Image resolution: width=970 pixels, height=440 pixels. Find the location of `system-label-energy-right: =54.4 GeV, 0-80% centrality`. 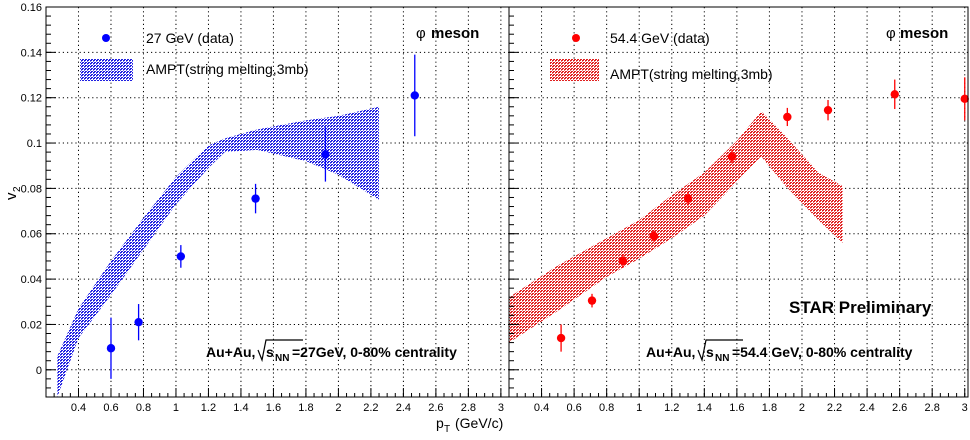

system-label-energy-right: =54.4 GeV, 0-80% centrality is located at coordinates (822, 352).